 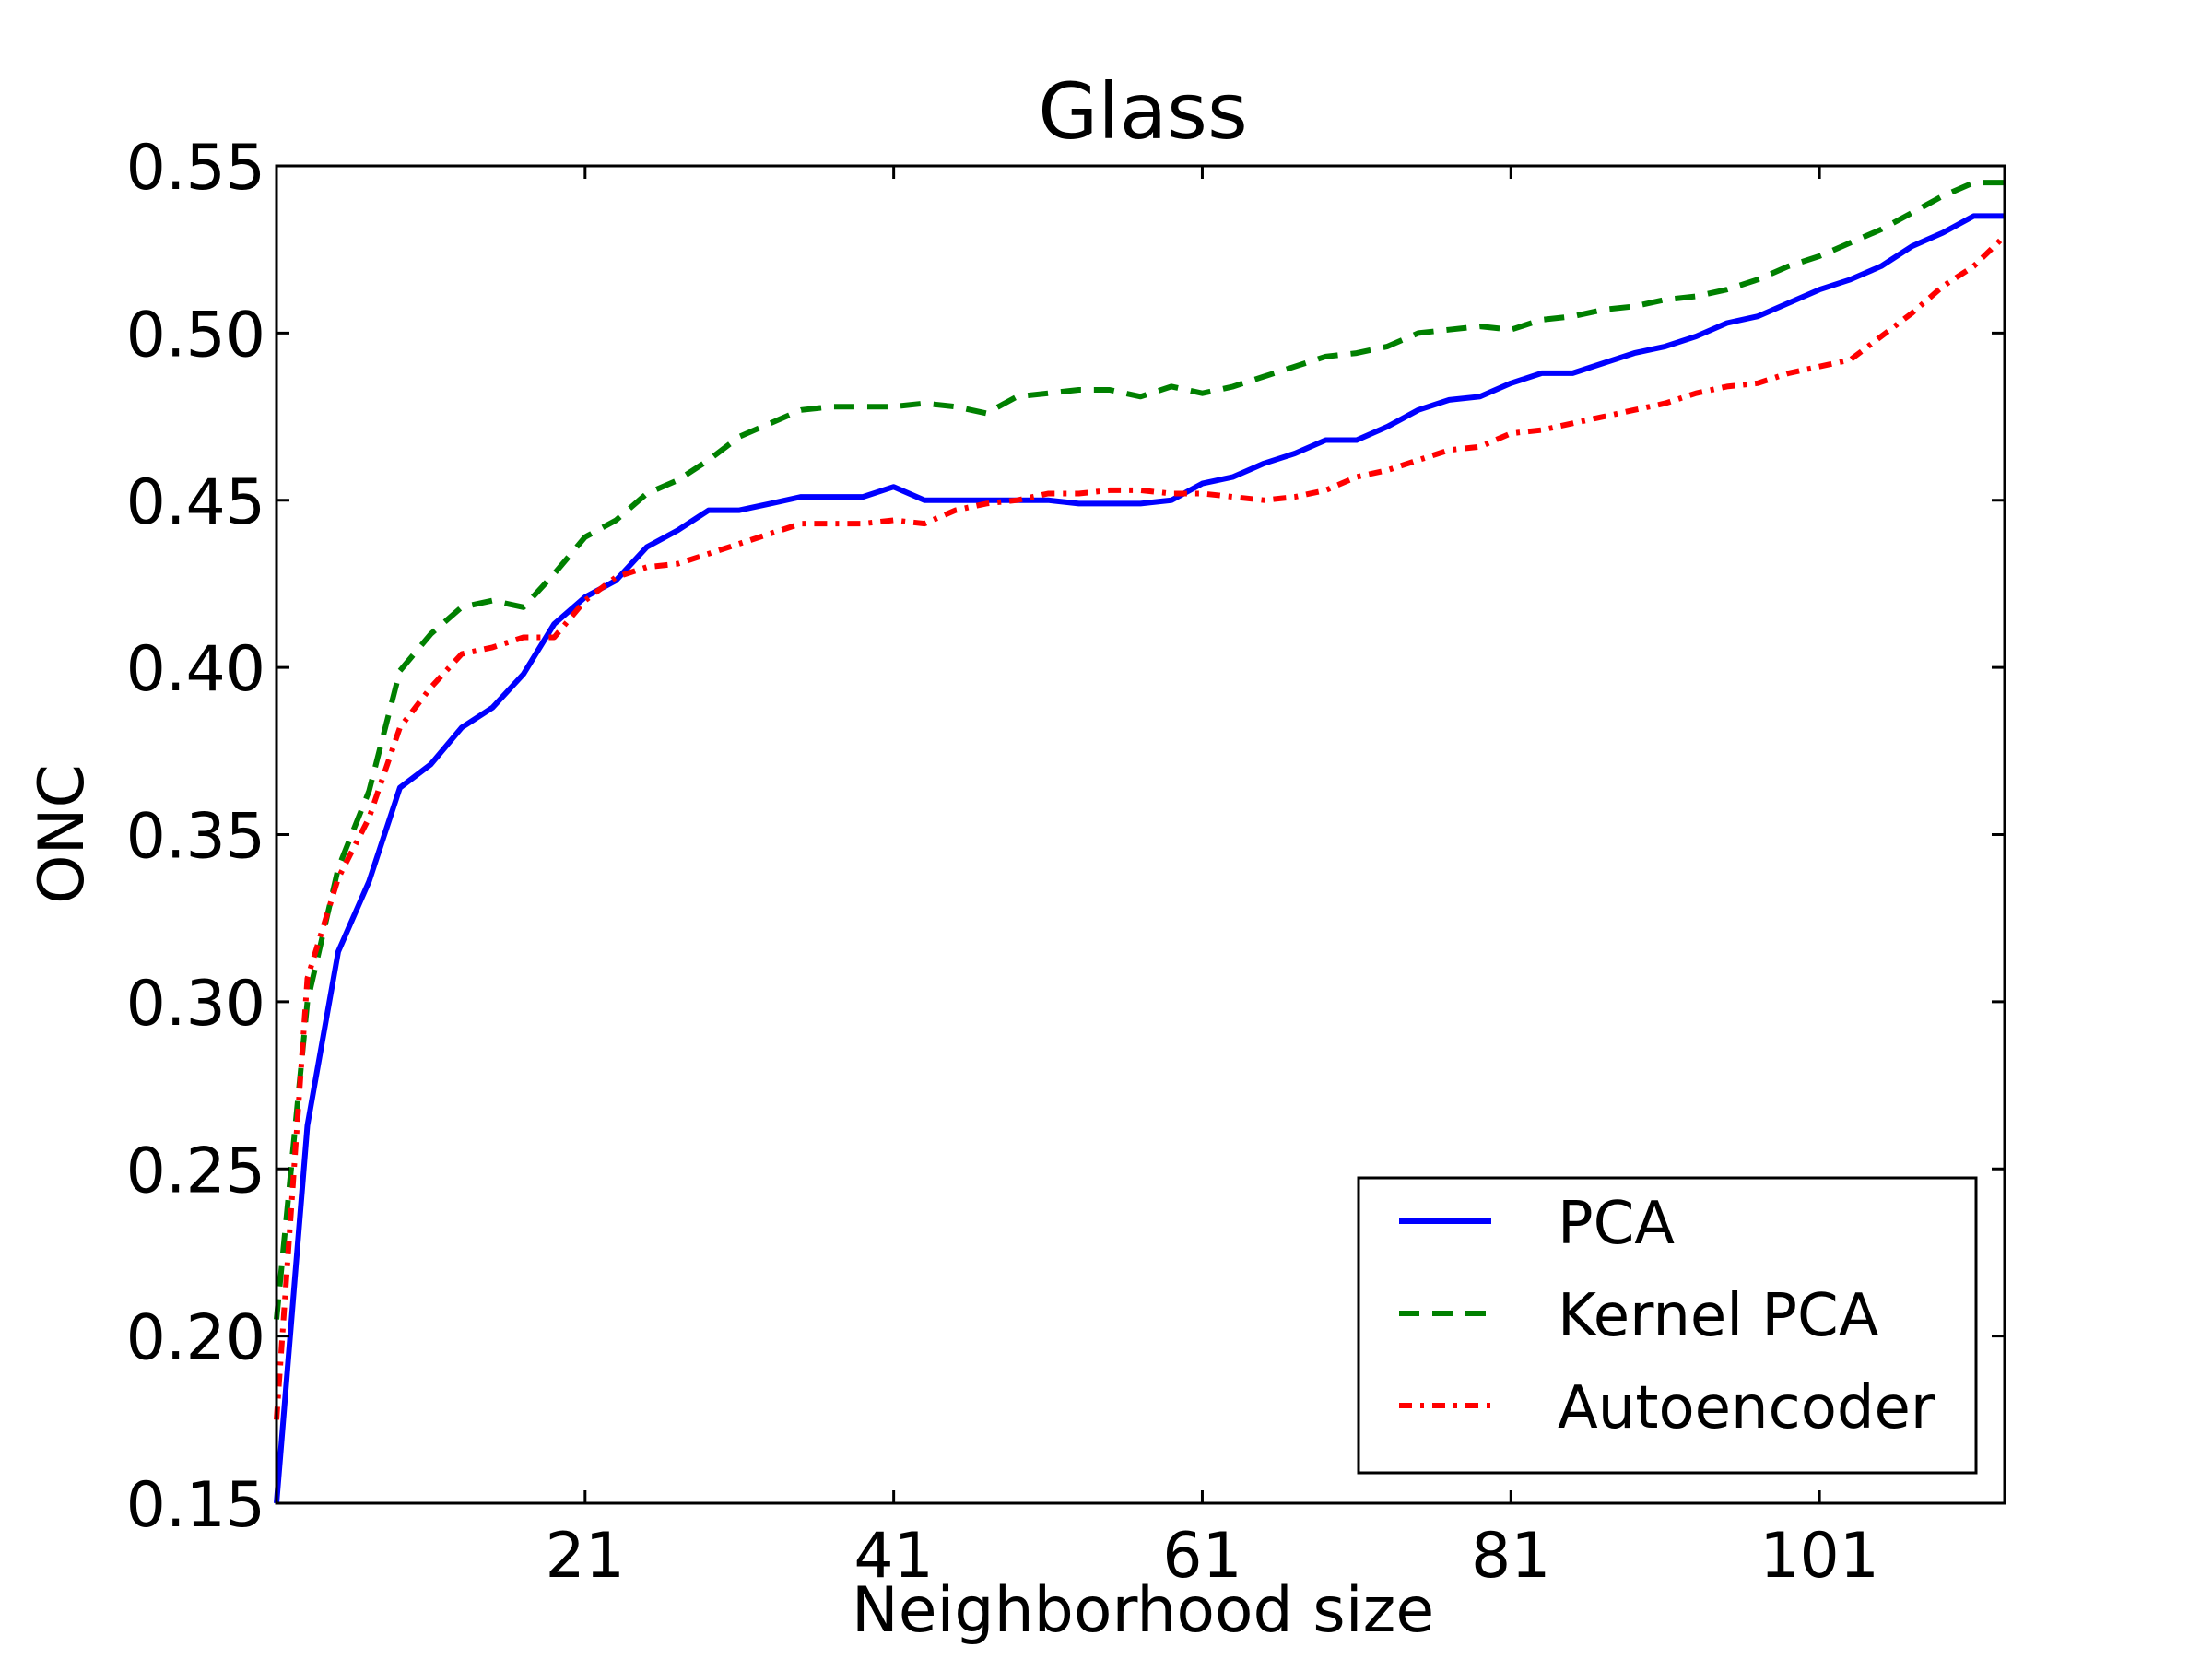 What do you see at coordinates (1511, 1556) in the screenshot?
I see `x-tick-label: 81` at bounding box center [1511, 1556].